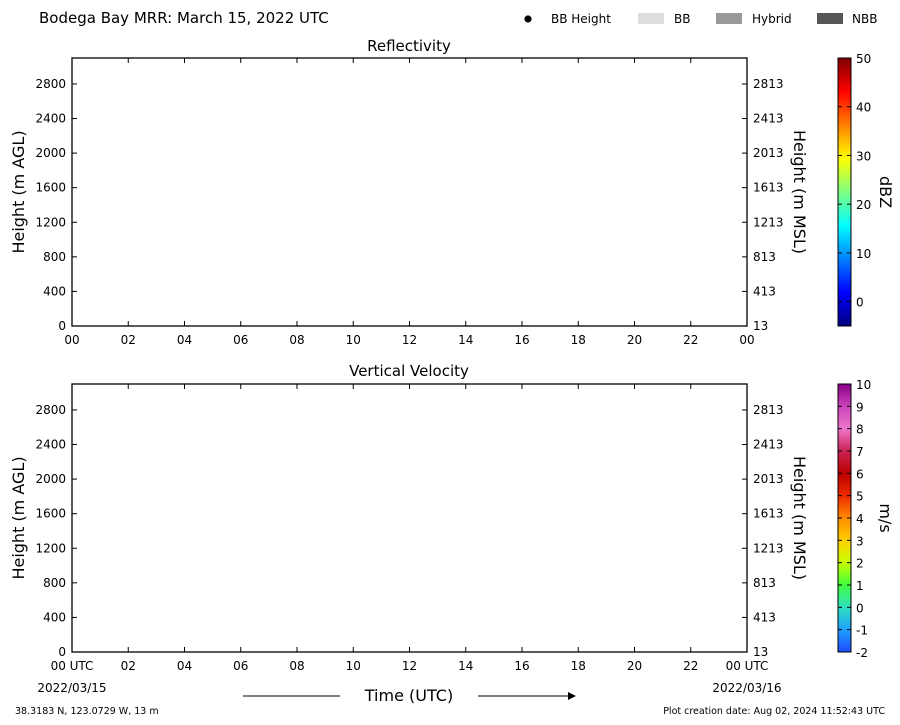  What do you see at coordinates (864, 19) in the screenshot?
I see `legend-nbb-label: NBB` at bounding box center [864, 19].